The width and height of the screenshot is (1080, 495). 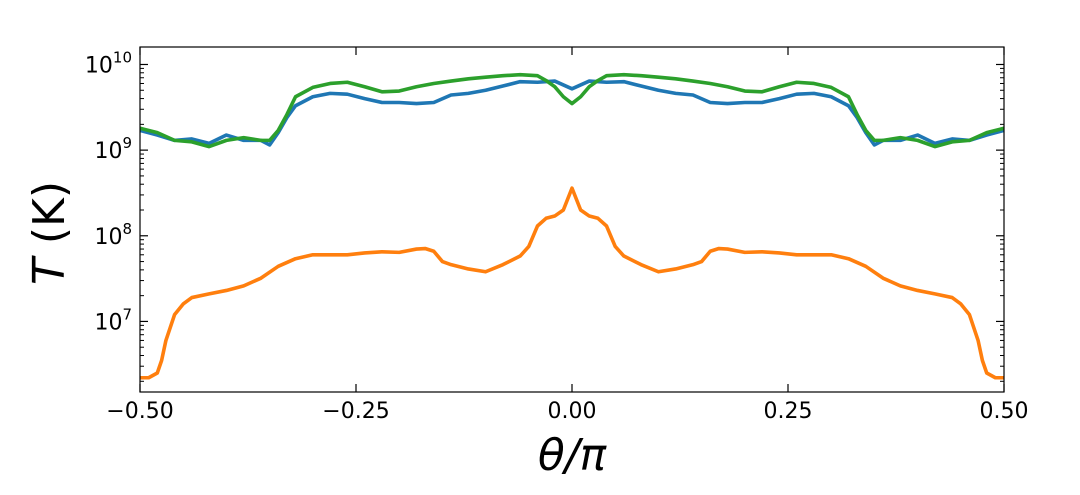 I want to click on y-tick-label: 10¹⁰, so click(x=108, y=63).